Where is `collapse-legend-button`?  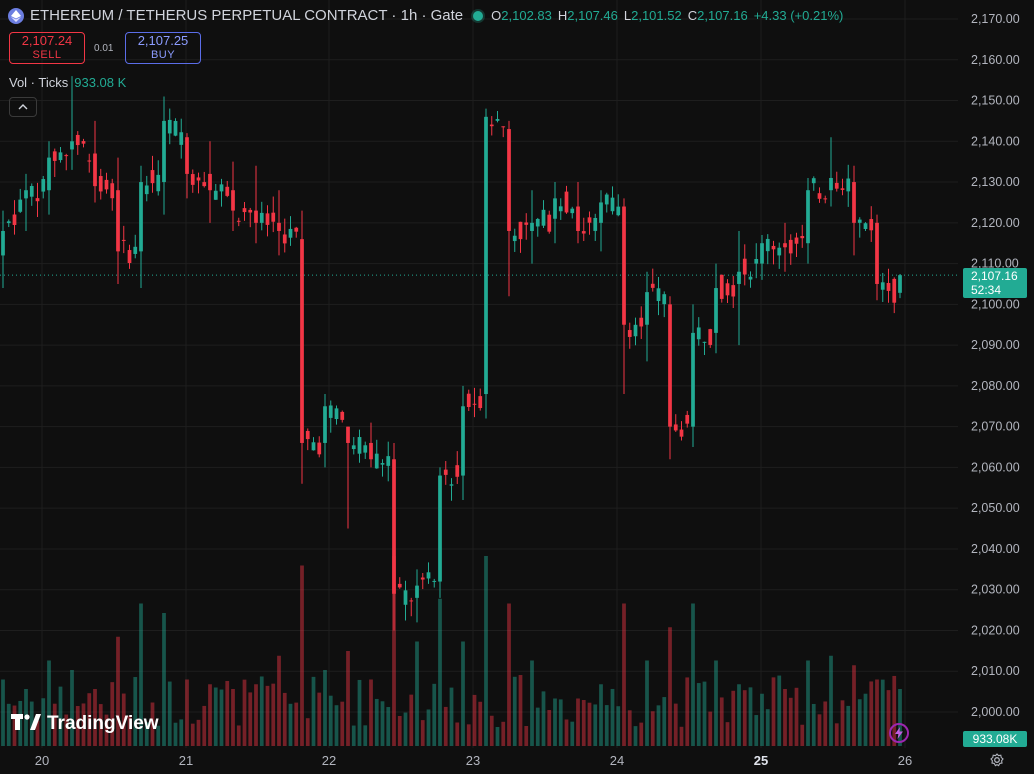
collapse-legend-button is located at coordinates (23, 107).